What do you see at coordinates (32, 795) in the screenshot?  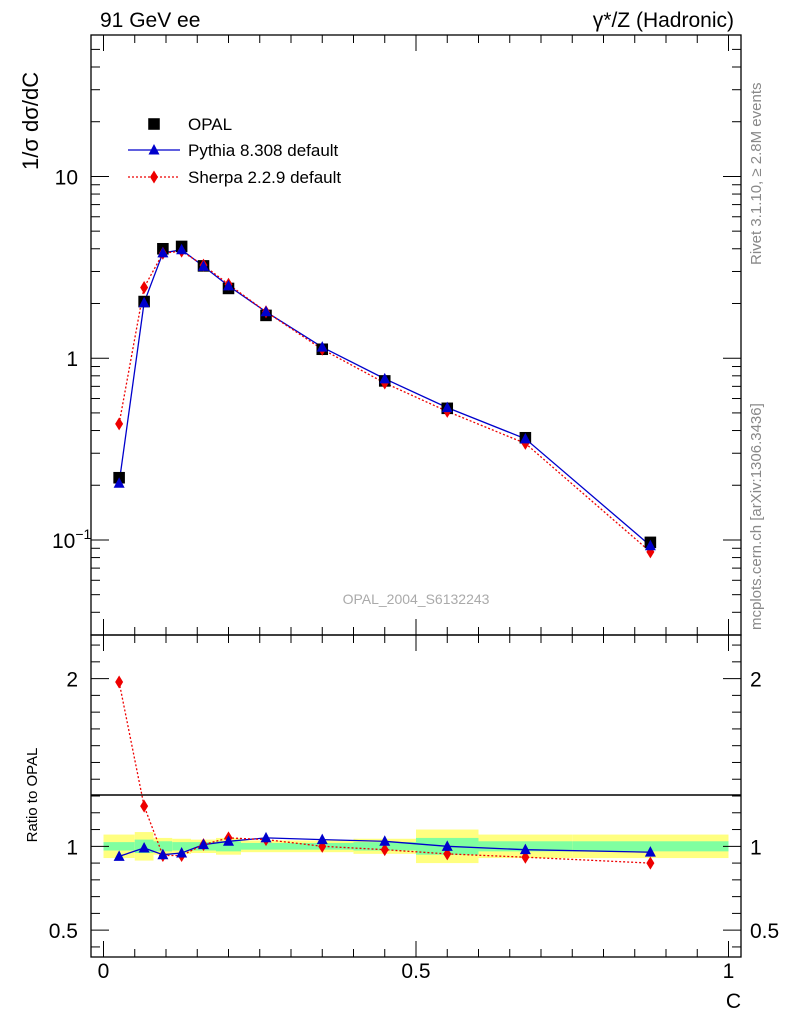 I see `ratio-ylabel: Ratio to OPAL` at bounding box center [32, 795].